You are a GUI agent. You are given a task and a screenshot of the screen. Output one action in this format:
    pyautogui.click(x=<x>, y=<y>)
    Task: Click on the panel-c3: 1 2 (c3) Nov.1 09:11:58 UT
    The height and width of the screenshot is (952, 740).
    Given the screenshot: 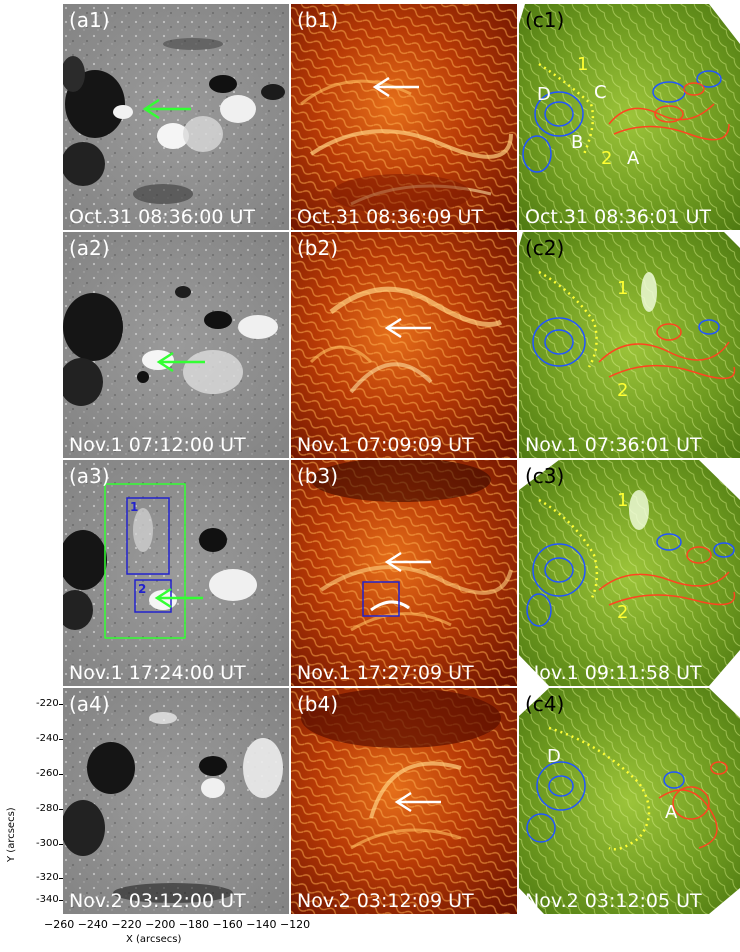 What is the action you would take?
    pyautogui.click(x=629, y=573)
    